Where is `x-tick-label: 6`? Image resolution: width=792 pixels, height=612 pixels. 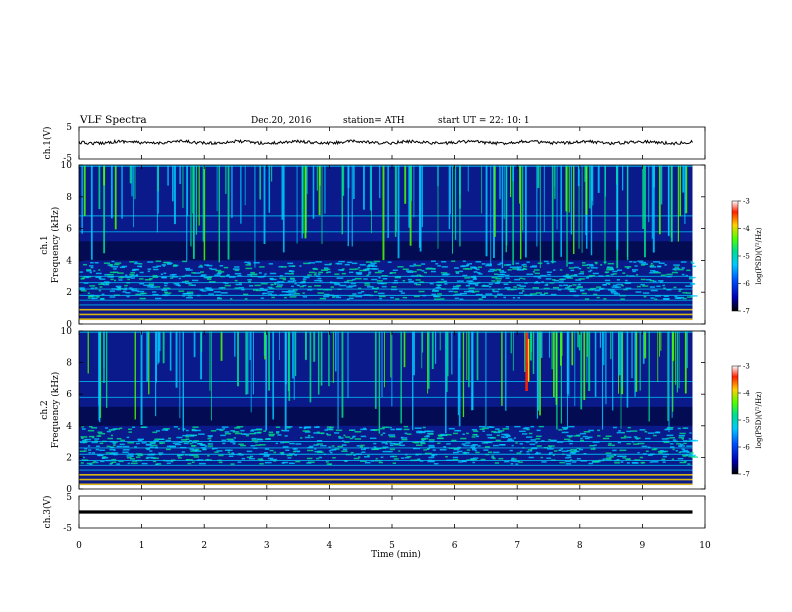 x-tick-label: 6 is located at coordinates (455, 546).